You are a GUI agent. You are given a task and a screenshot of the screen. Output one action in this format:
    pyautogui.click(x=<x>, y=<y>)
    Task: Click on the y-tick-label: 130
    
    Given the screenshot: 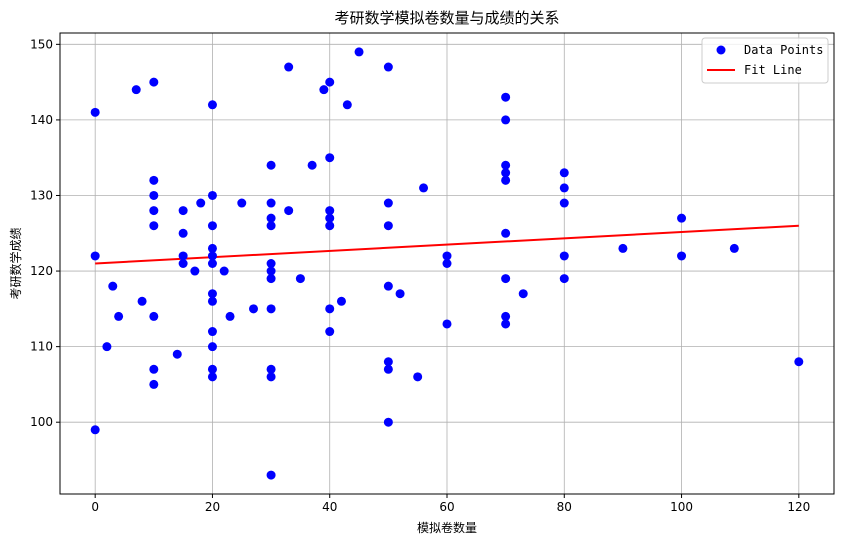 What is the action you would take?
    pyautogui.click(x=41, y=195)
    